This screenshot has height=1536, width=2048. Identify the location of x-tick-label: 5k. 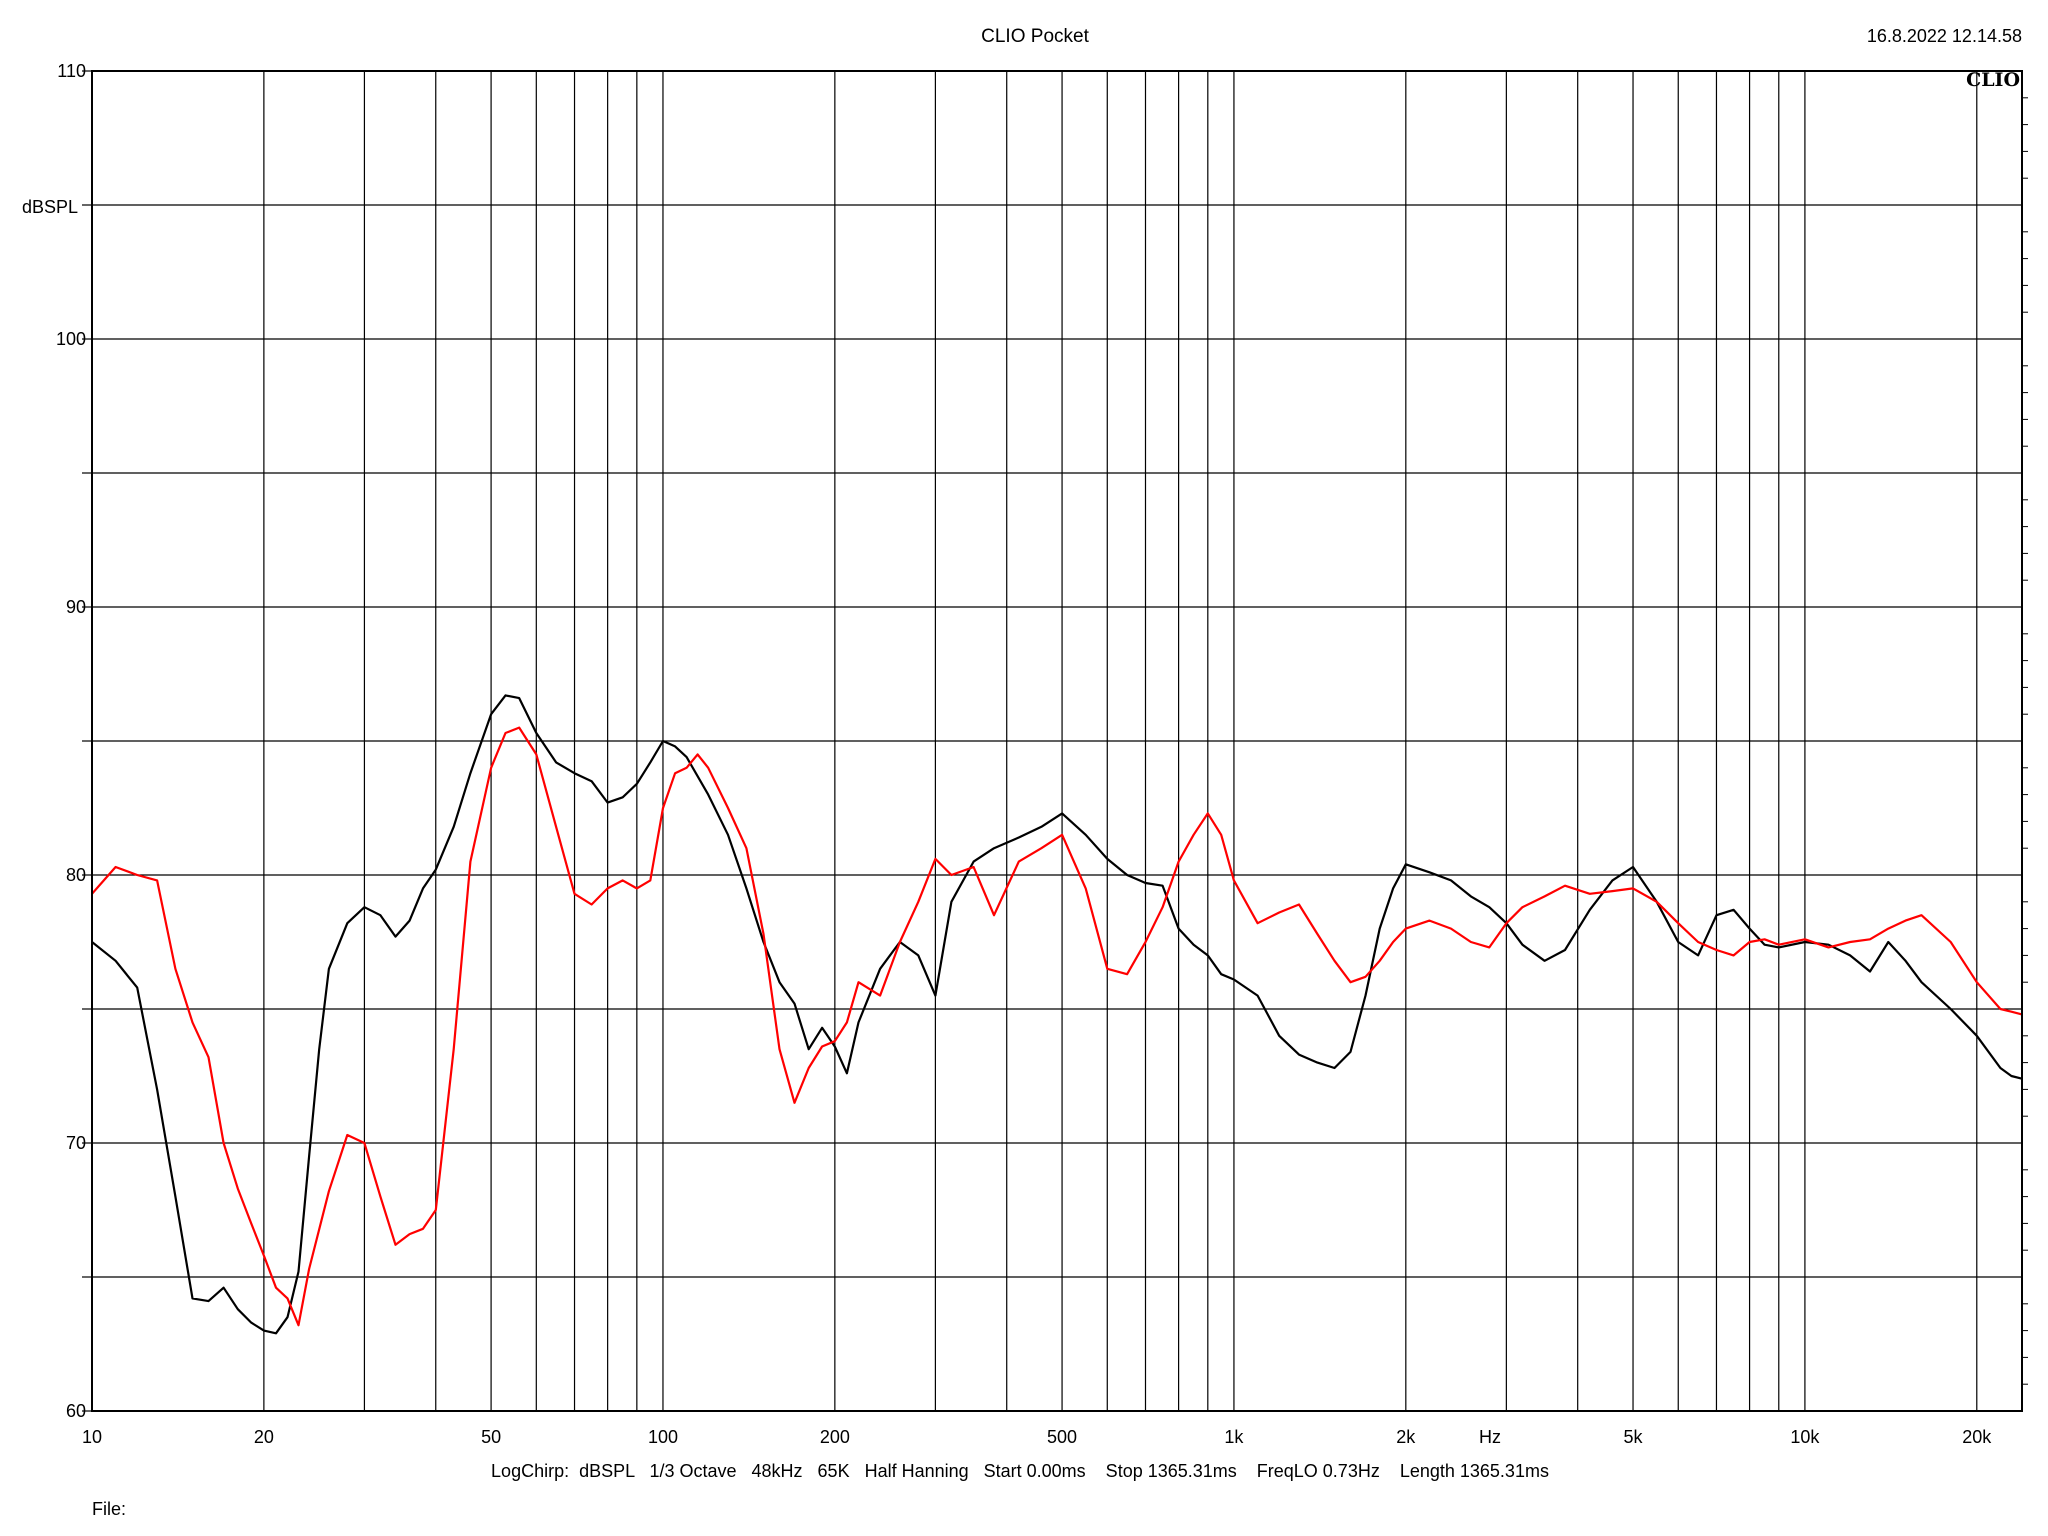
(1634, 1437).